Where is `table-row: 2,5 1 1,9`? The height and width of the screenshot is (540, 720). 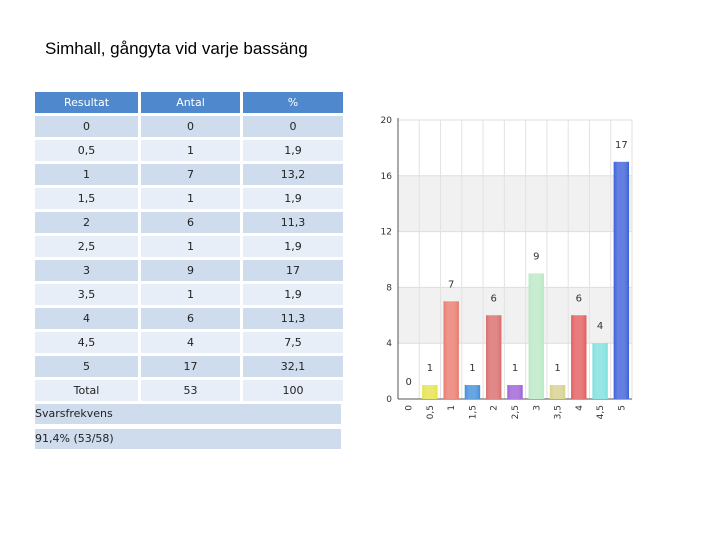 table-row: 2,5 1 1,9 is located at coordinates (189, 246).